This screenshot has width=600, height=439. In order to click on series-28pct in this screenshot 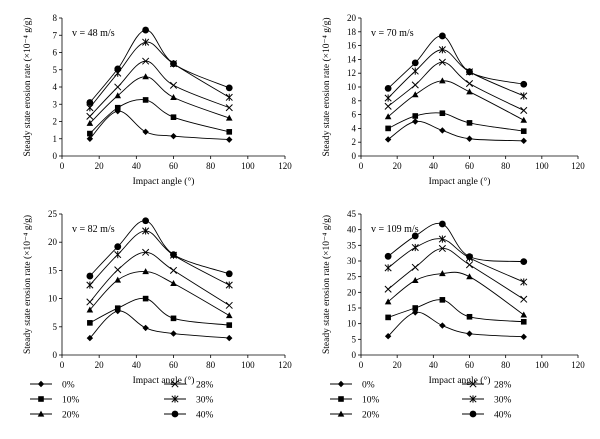, I will do `click(159, 278)`.